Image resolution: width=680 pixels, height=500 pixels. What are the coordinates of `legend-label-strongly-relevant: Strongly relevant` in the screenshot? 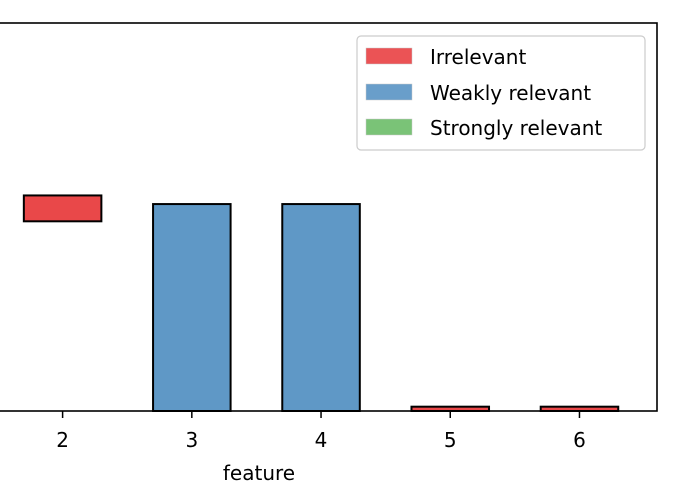 It's located at (516, 128).